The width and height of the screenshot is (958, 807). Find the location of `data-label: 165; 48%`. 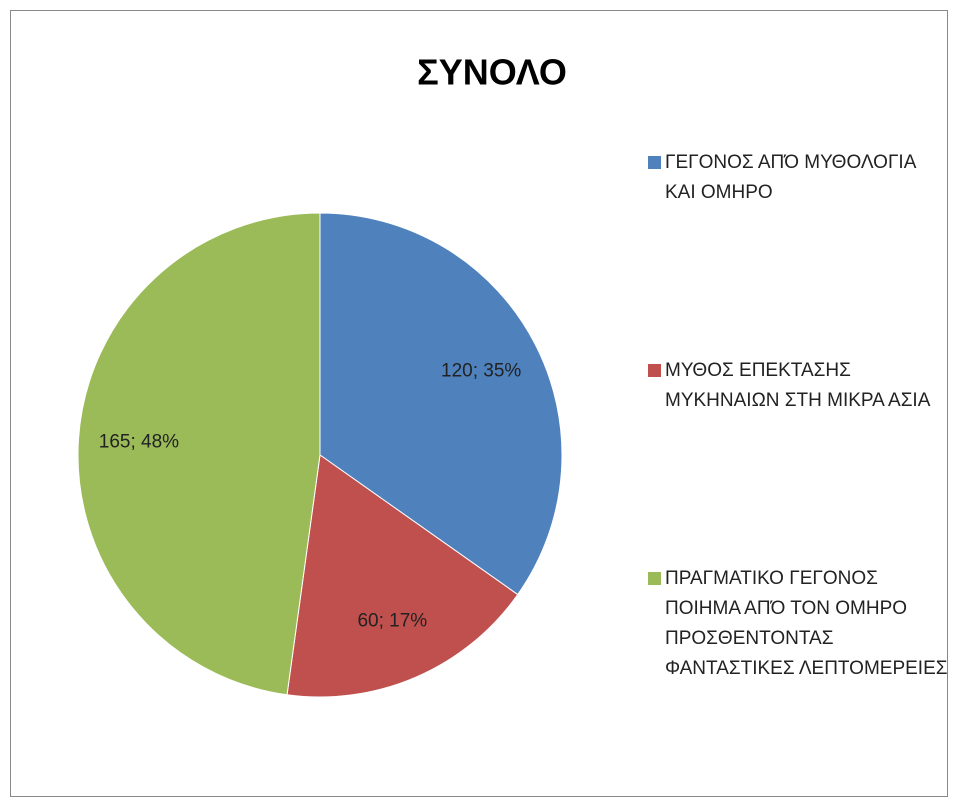

data-label: 165; 48% is located at coordinates (139, 442).